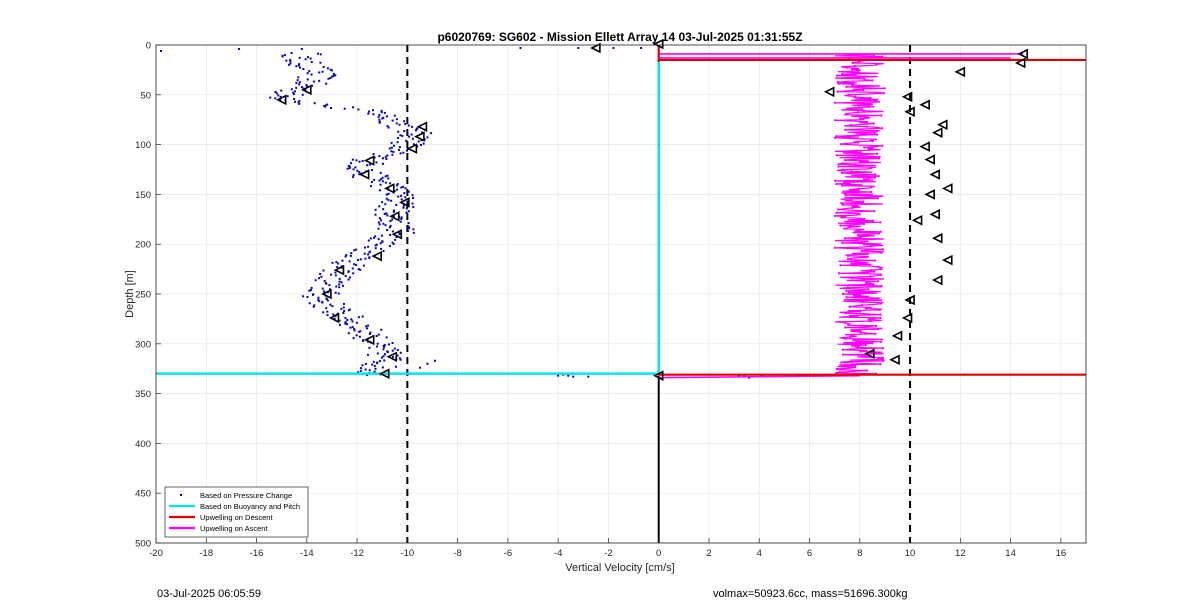 The height and width of the screenshot is (611, 1200). What do you see at coordinates (558, 553) in the screenshot?
I see `x-tick-label: -4` at bounding box center [558, 553].